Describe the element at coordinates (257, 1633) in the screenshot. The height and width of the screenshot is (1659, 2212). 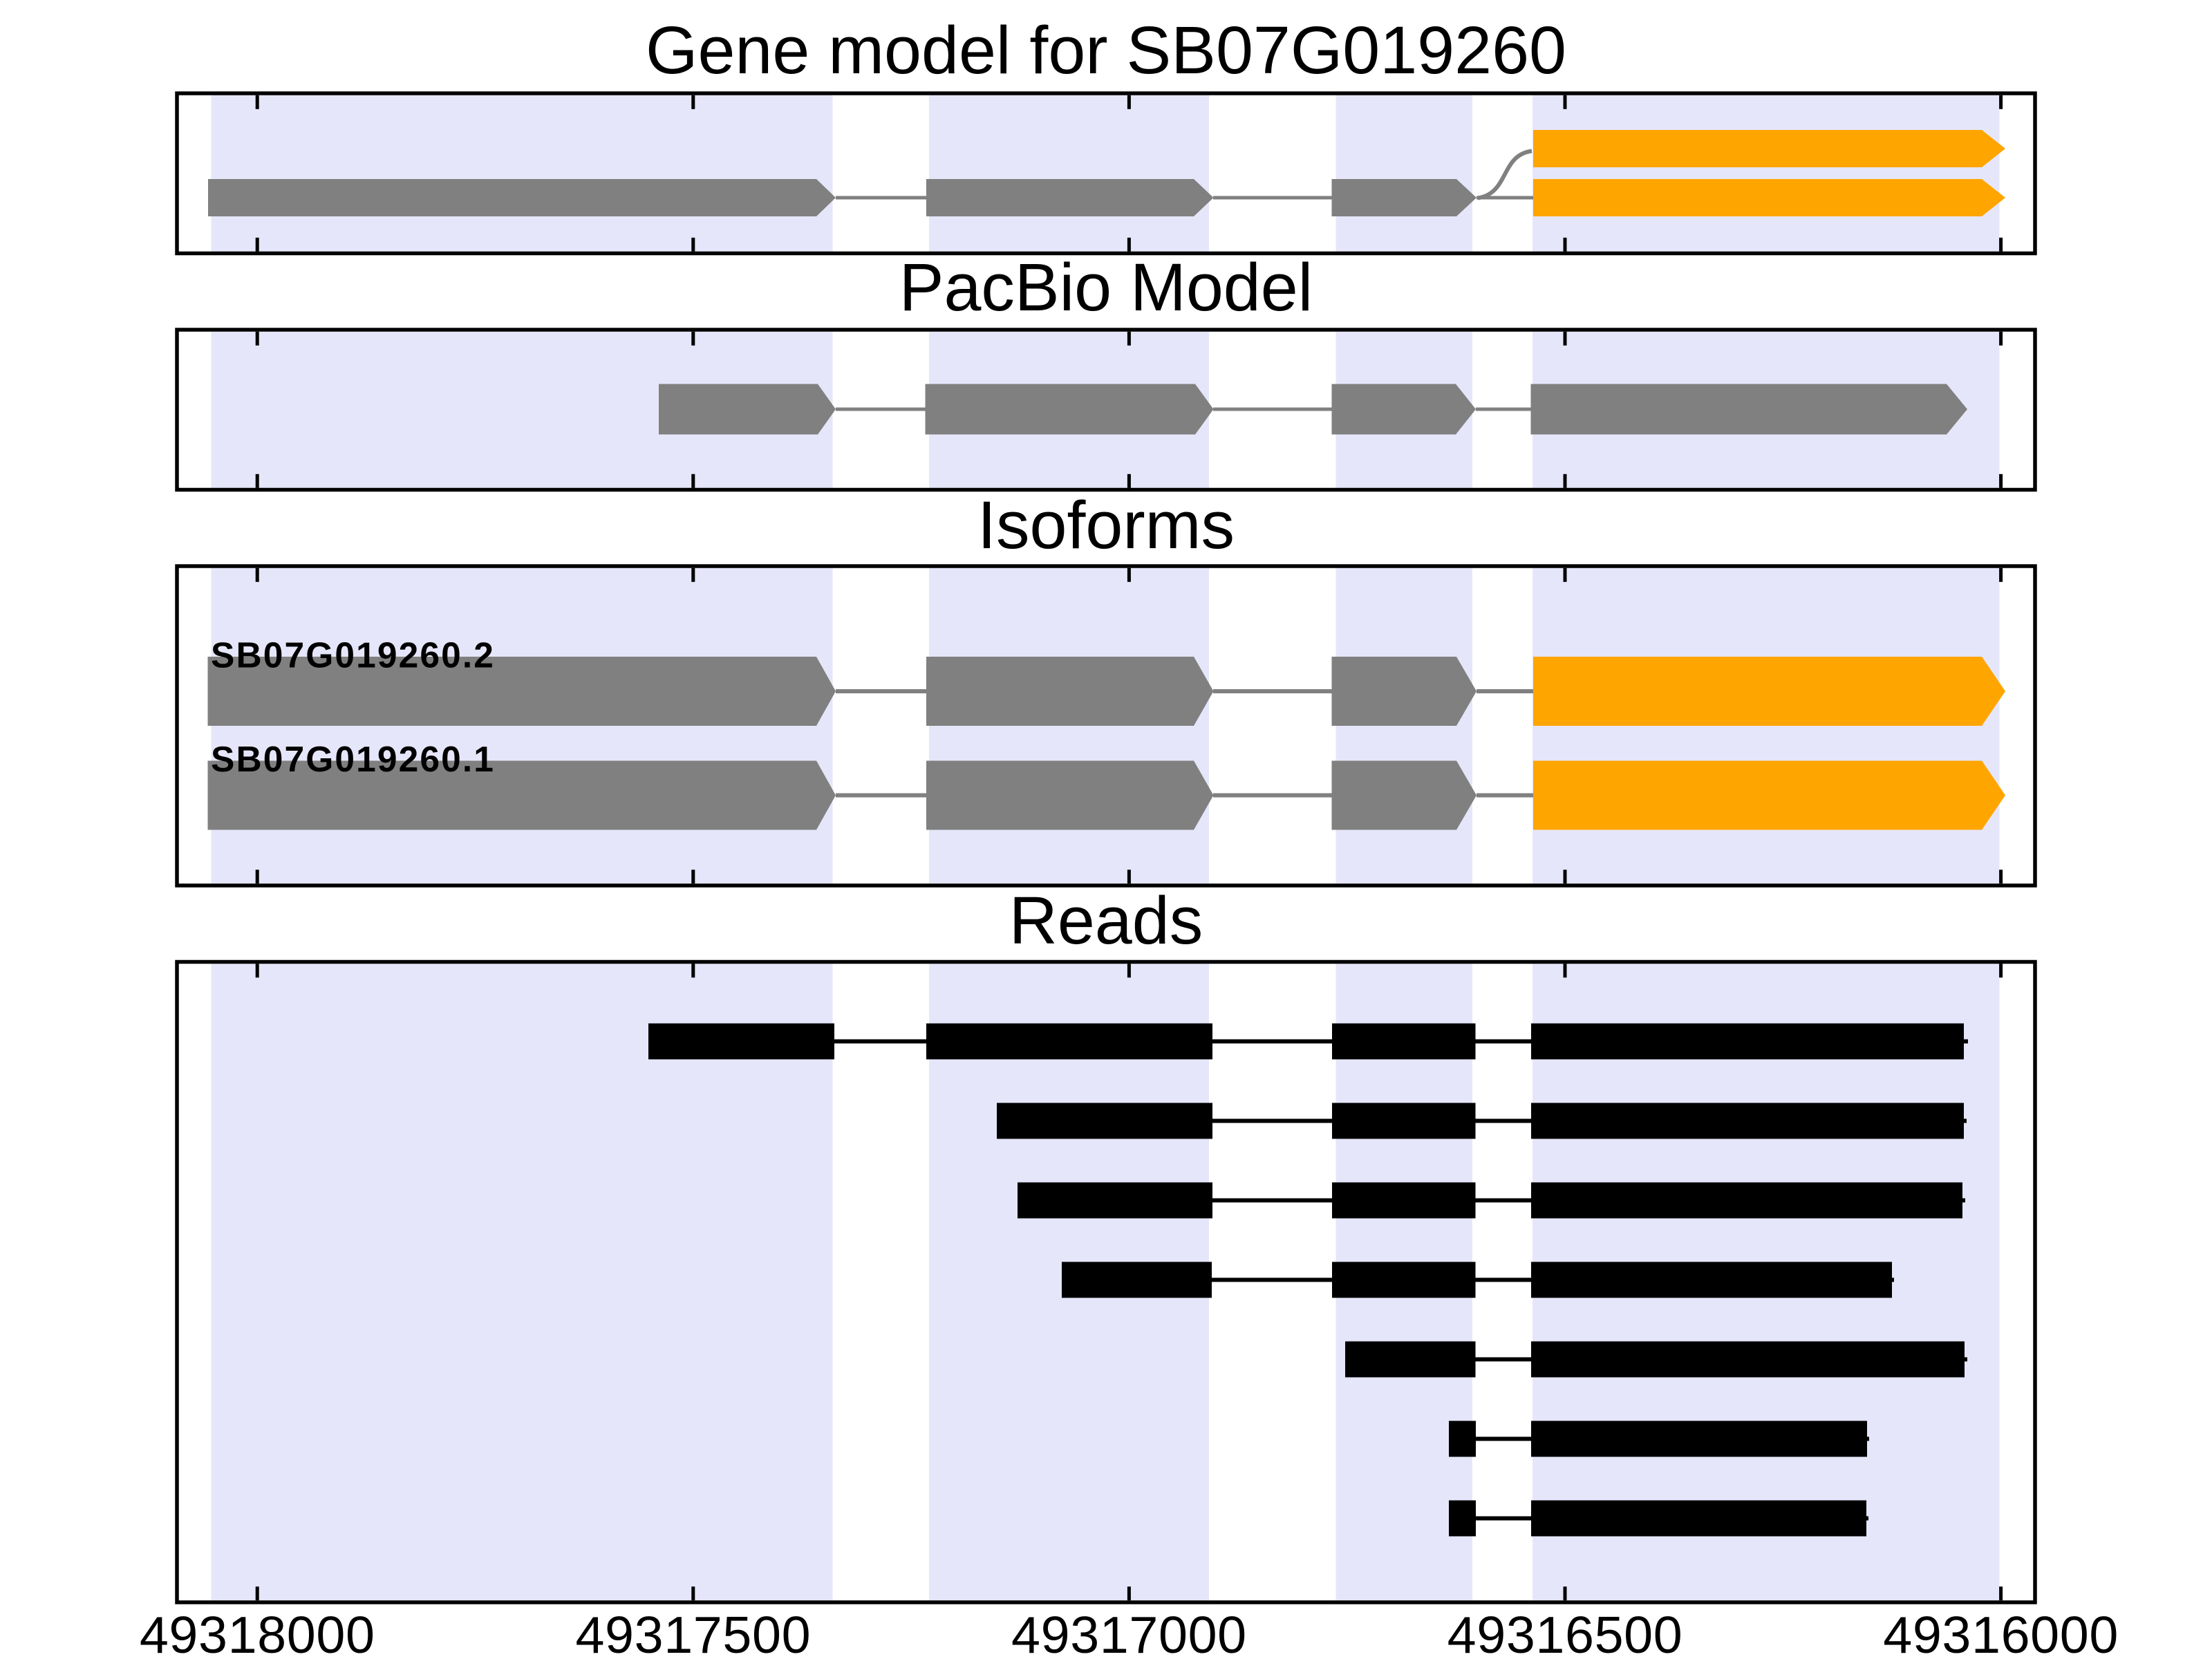
I see `svg-text: 49318000` at that location.